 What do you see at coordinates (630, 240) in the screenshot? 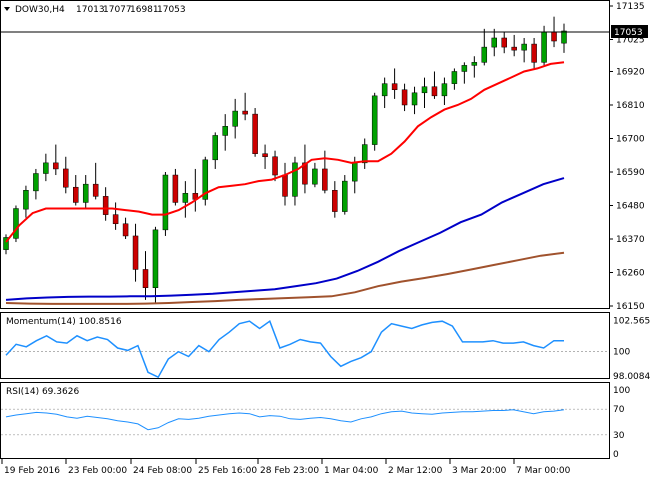
I see `price-tick-label: 16370` at bounding box center [630, 240].